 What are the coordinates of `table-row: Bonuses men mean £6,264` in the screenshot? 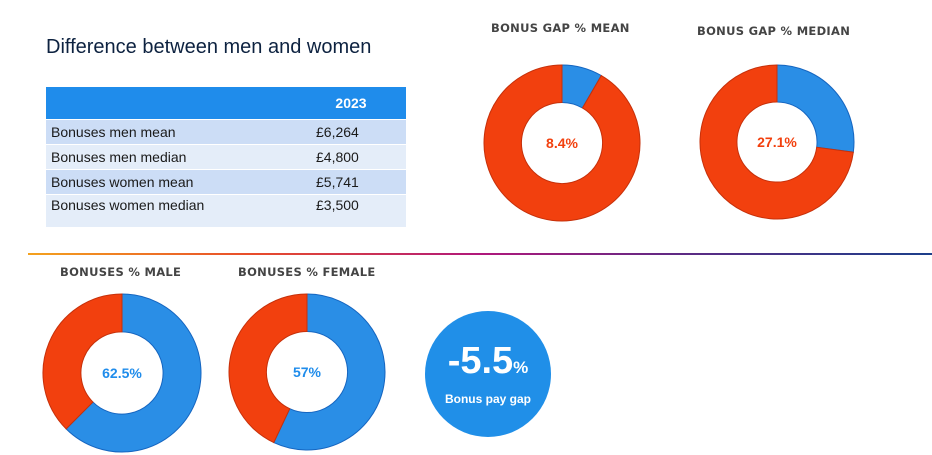 It's located at (226, 132).